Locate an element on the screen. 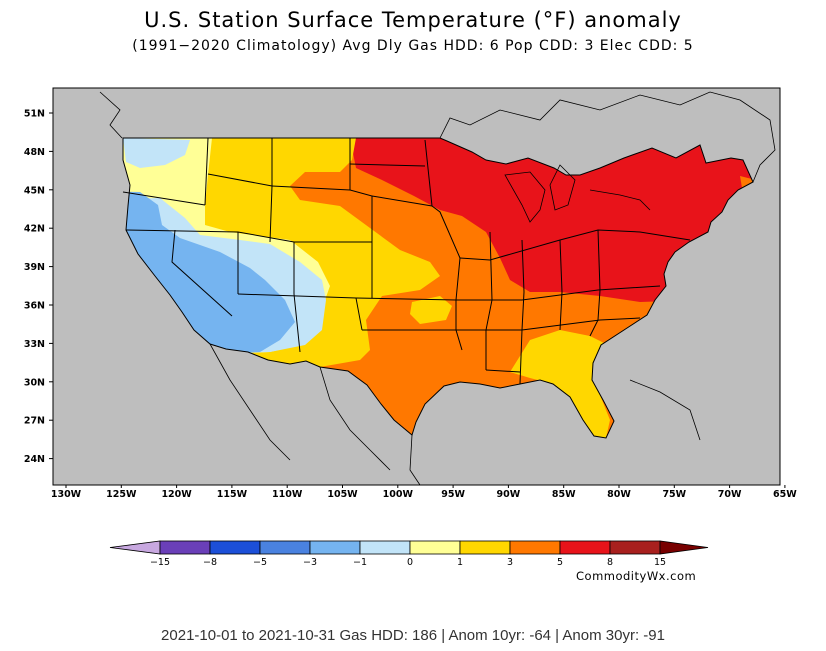  lat-label: 27N is located at coordinates (34, 421).